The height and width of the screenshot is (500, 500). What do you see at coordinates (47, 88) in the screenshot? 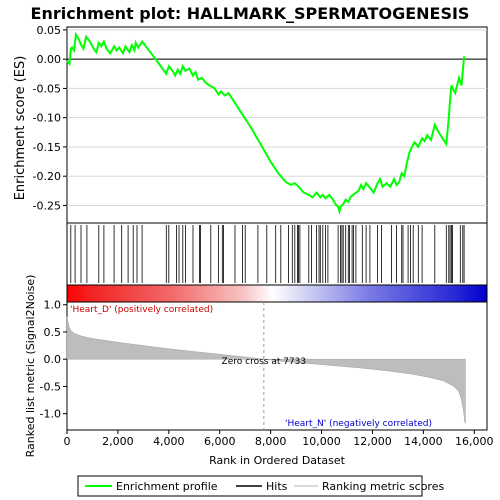
I see `enrichment-y-tick-label: -0.05` at bounding box center [47, 88].